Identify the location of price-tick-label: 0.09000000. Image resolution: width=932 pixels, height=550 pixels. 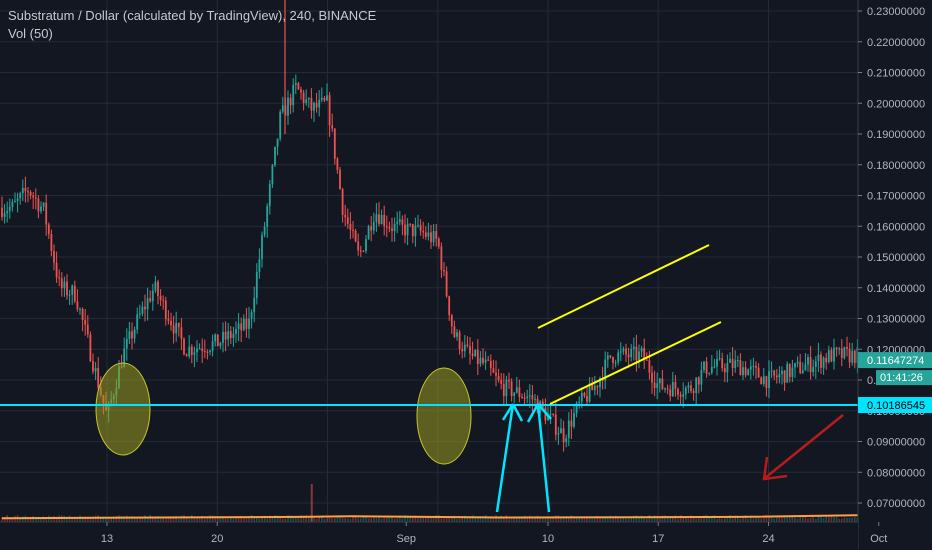
(896, 443).